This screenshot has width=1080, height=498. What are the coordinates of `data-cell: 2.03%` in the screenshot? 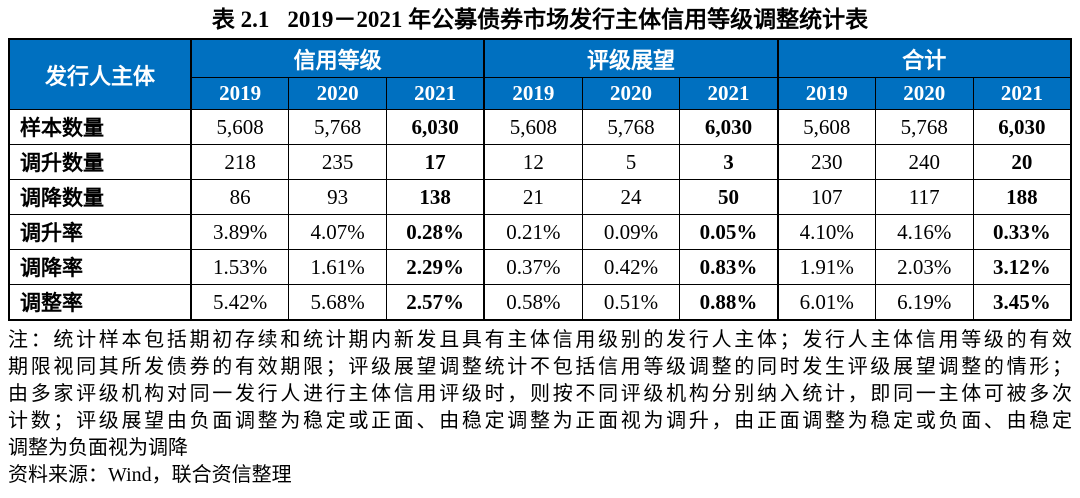 It's located at (924, 267).